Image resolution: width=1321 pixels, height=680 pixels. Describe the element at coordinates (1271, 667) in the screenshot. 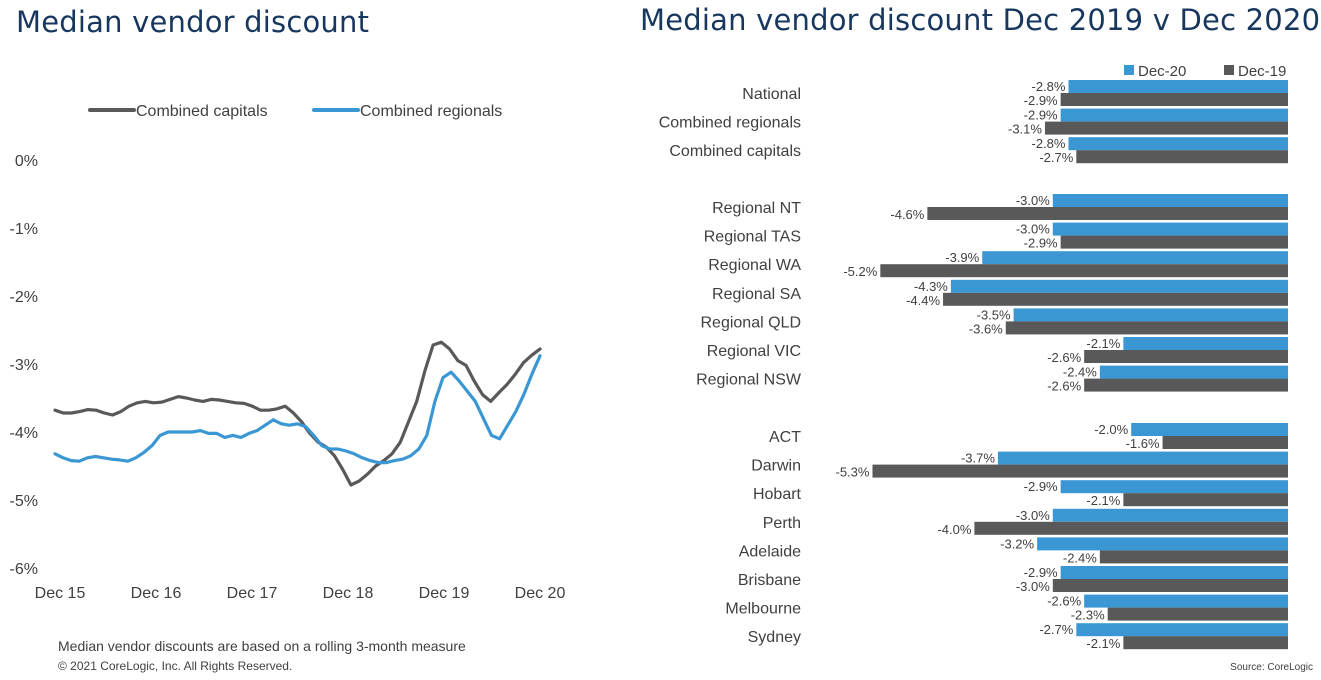

I see `source-label: Source: CoreLogic` at that location.